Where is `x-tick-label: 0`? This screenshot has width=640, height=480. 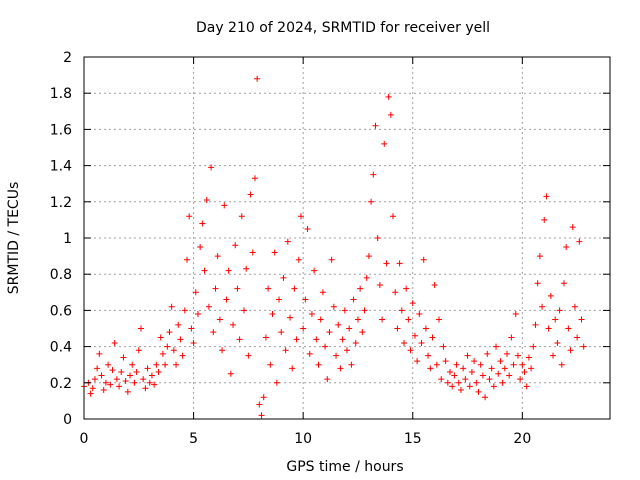 x-tick-label: 0 is located at coordinates (84, 439).